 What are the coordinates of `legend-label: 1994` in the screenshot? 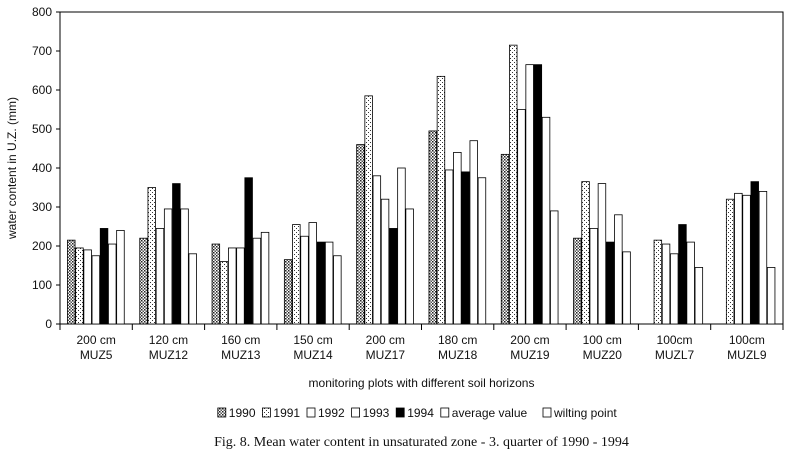 It's located at (420, 413).